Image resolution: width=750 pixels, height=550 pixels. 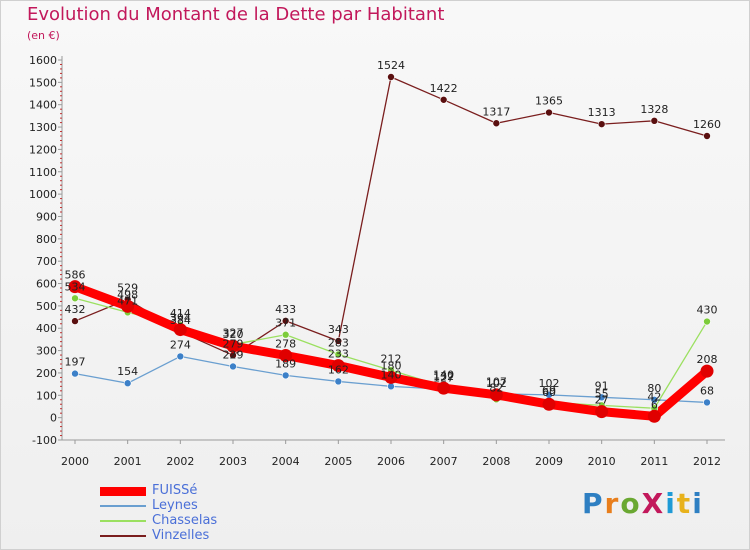 What do you see at coordinates (496, 382) in the screenshot?
I see `data-label: 107` at bounding box center [496, 382].